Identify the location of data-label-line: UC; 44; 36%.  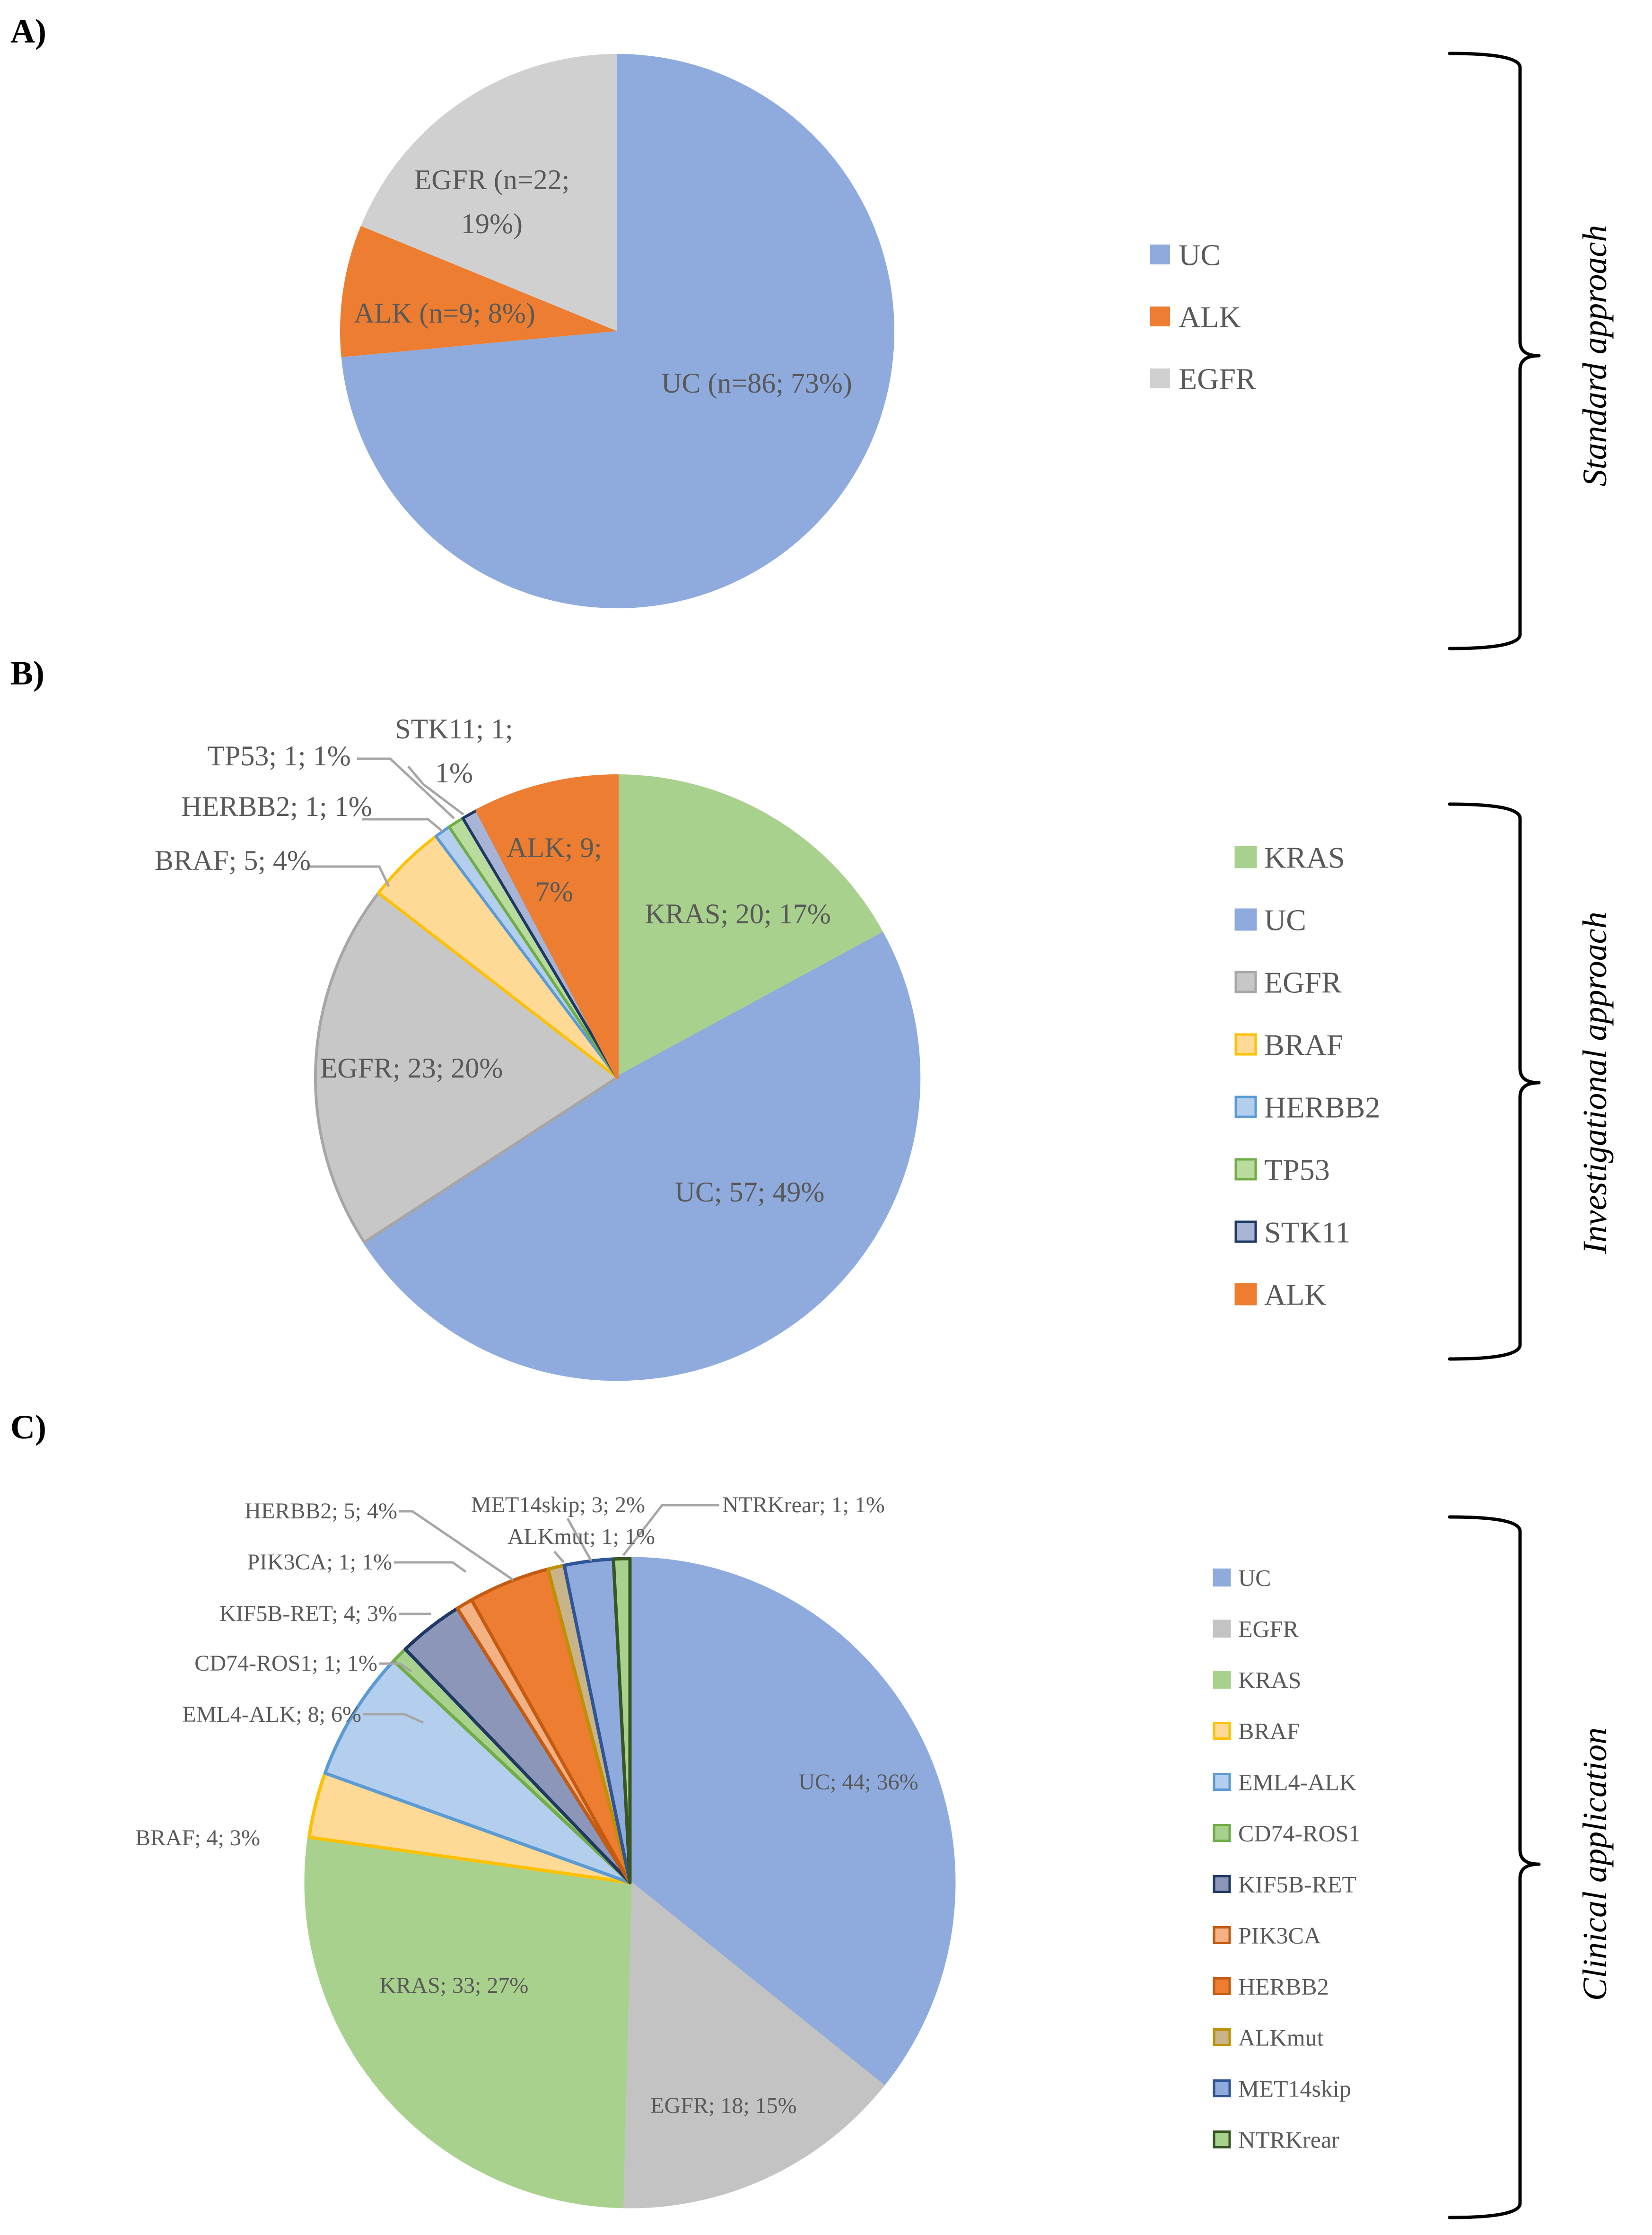
(858, 1782).